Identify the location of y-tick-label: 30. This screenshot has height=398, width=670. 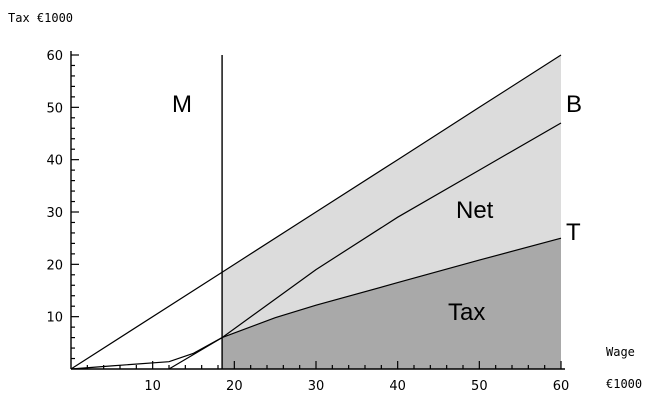
(54, 213).